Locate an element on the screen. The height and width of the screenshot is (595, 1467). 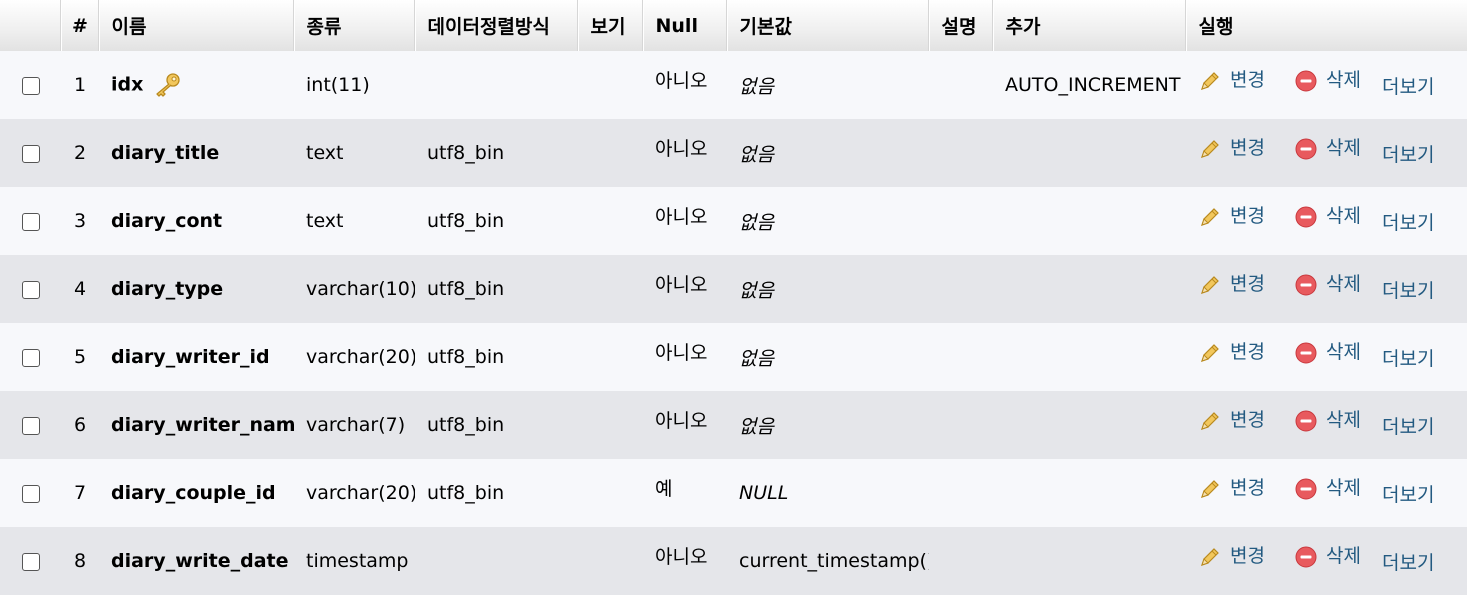
header-attributes: 보기 is located at coordinates (611, 25).